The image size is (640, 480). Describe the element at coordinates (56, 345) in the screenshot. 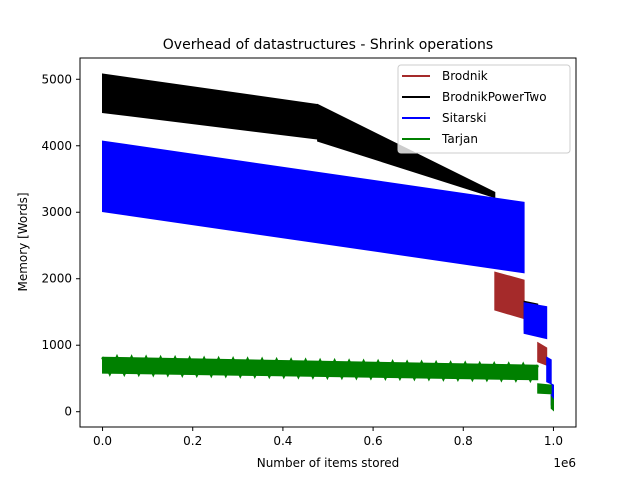

I see `y-tick-label: 1000` at that location.